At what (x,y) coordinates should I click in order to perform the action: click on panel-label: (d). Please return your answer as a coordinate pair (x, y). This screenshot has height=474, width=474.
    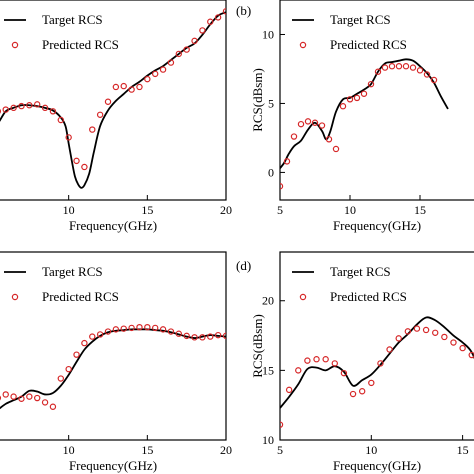
    Looking at the image, I should click on (243, 265).